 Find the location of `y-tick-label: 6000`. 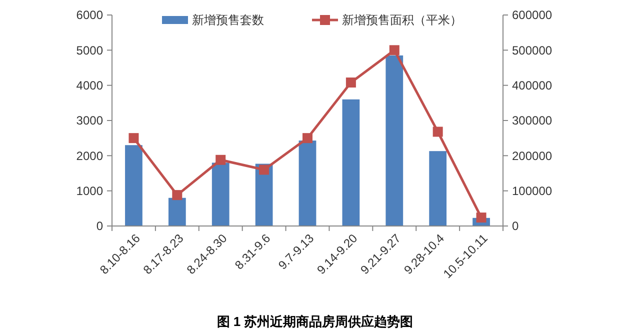

y-tick-label: 6000 is located at coordinates (90, 15).